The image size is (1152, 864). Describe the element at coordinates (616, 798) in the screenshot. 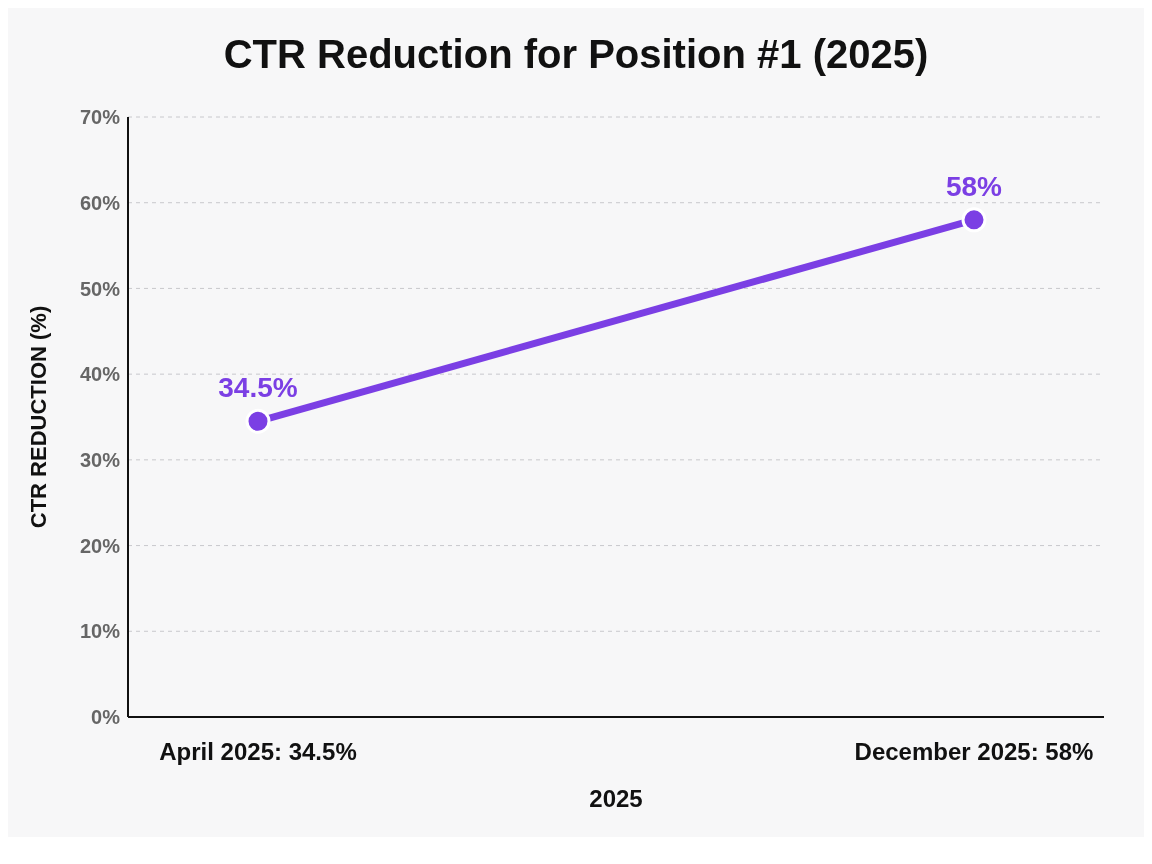

I see `x-axis-title: 2025` at that location.